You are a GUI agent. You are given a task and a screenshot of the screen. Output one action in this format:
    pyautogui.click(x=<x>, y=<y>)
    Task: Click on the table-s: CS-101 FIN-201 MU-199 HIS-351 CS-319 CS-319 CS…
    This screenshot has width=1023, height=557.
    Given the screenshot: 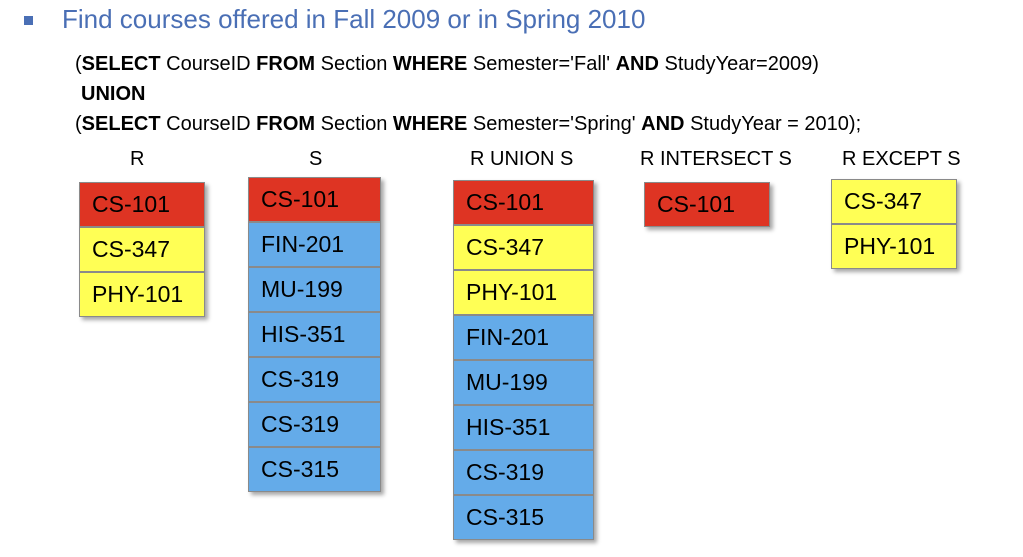 What is the action you would take?
    pyautogui.click(x=314, y=334)
    